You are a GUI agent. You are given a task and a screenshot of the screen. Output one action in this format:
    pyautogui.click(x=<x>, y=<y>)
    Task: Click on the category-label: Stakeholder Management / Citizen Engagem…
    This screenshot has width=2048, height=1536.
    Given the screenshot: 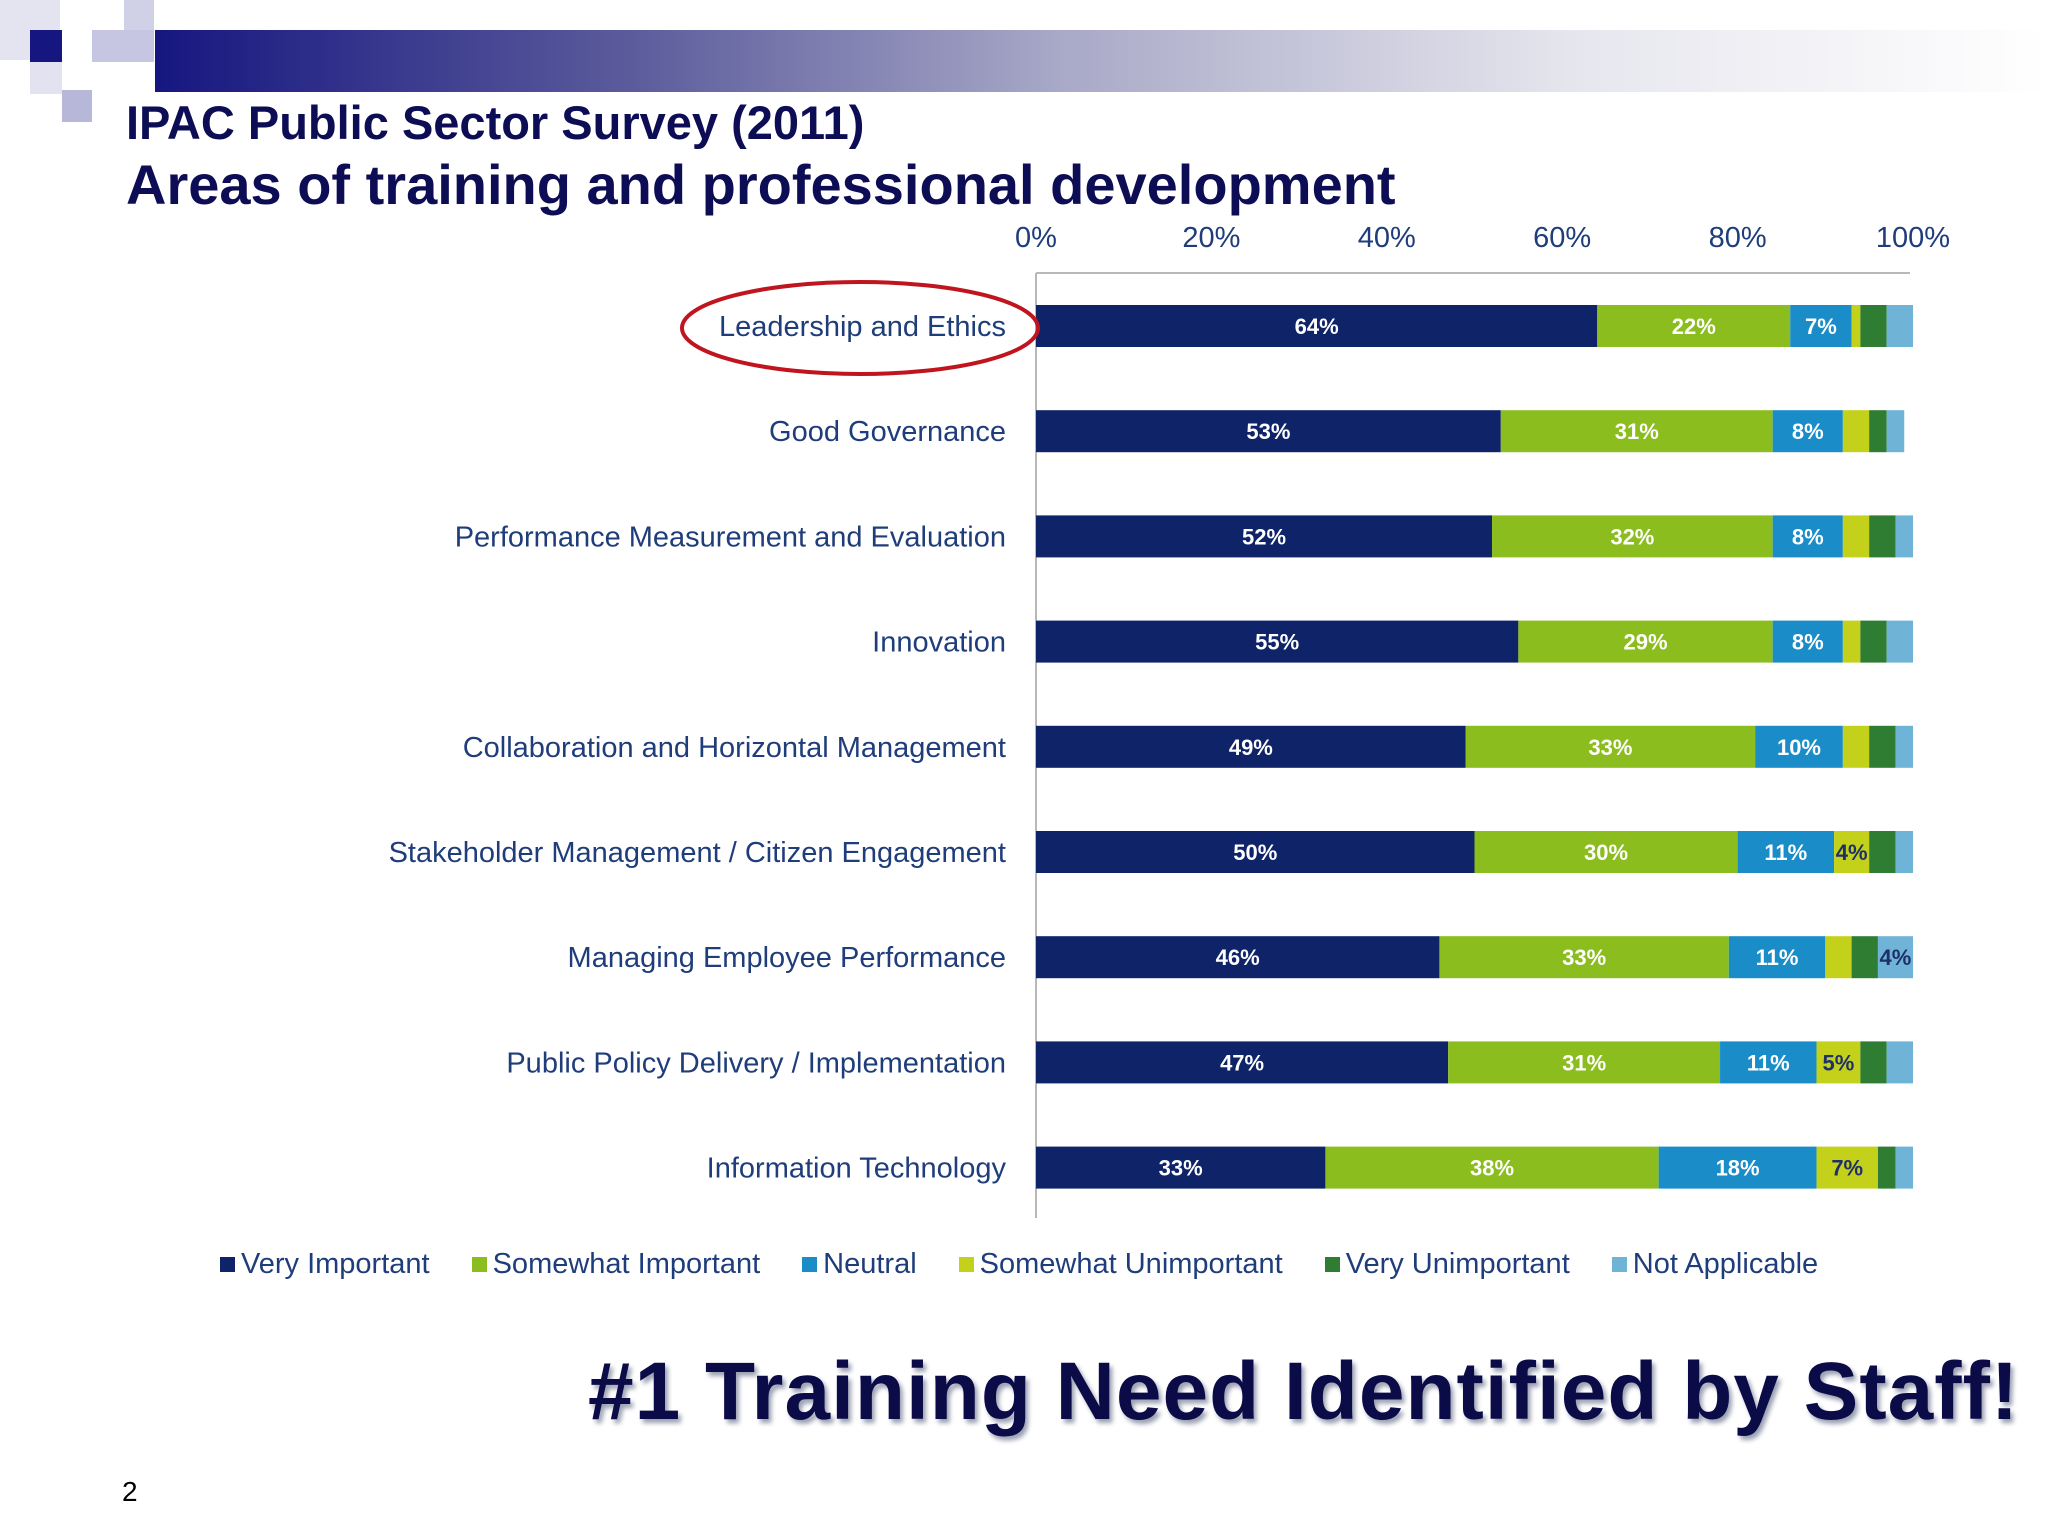 What is the action you would take?
    pyautogui.click(x=697, y=853)
    